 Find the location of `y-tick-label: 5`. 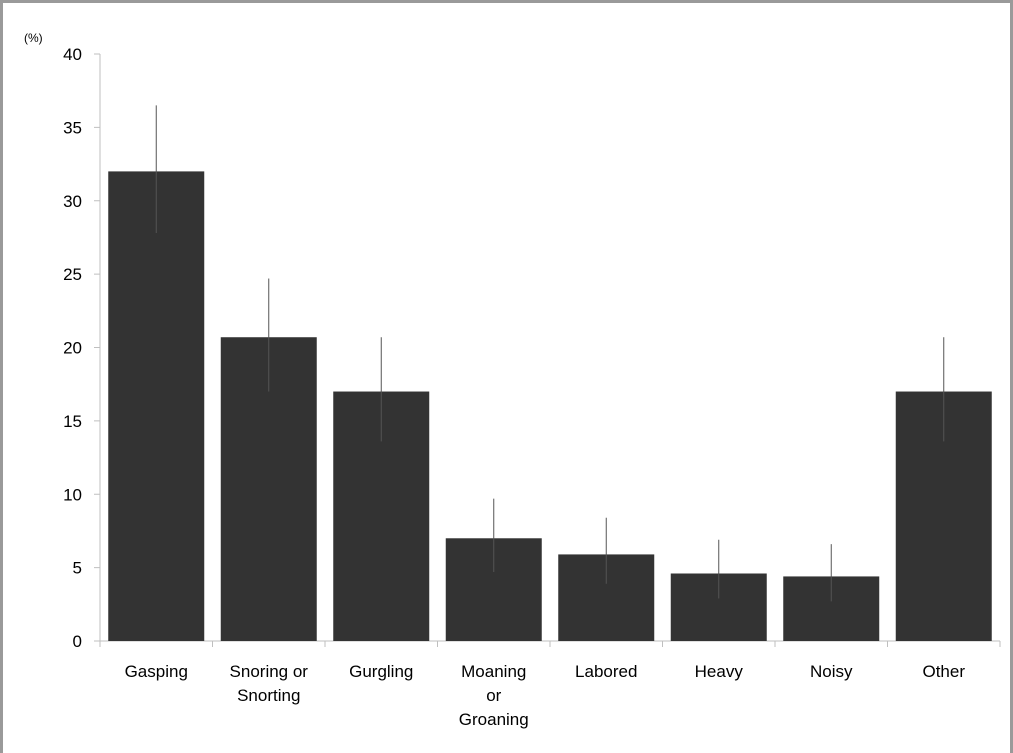

y-tick-label: 5 is located at coordinates (77, 568).